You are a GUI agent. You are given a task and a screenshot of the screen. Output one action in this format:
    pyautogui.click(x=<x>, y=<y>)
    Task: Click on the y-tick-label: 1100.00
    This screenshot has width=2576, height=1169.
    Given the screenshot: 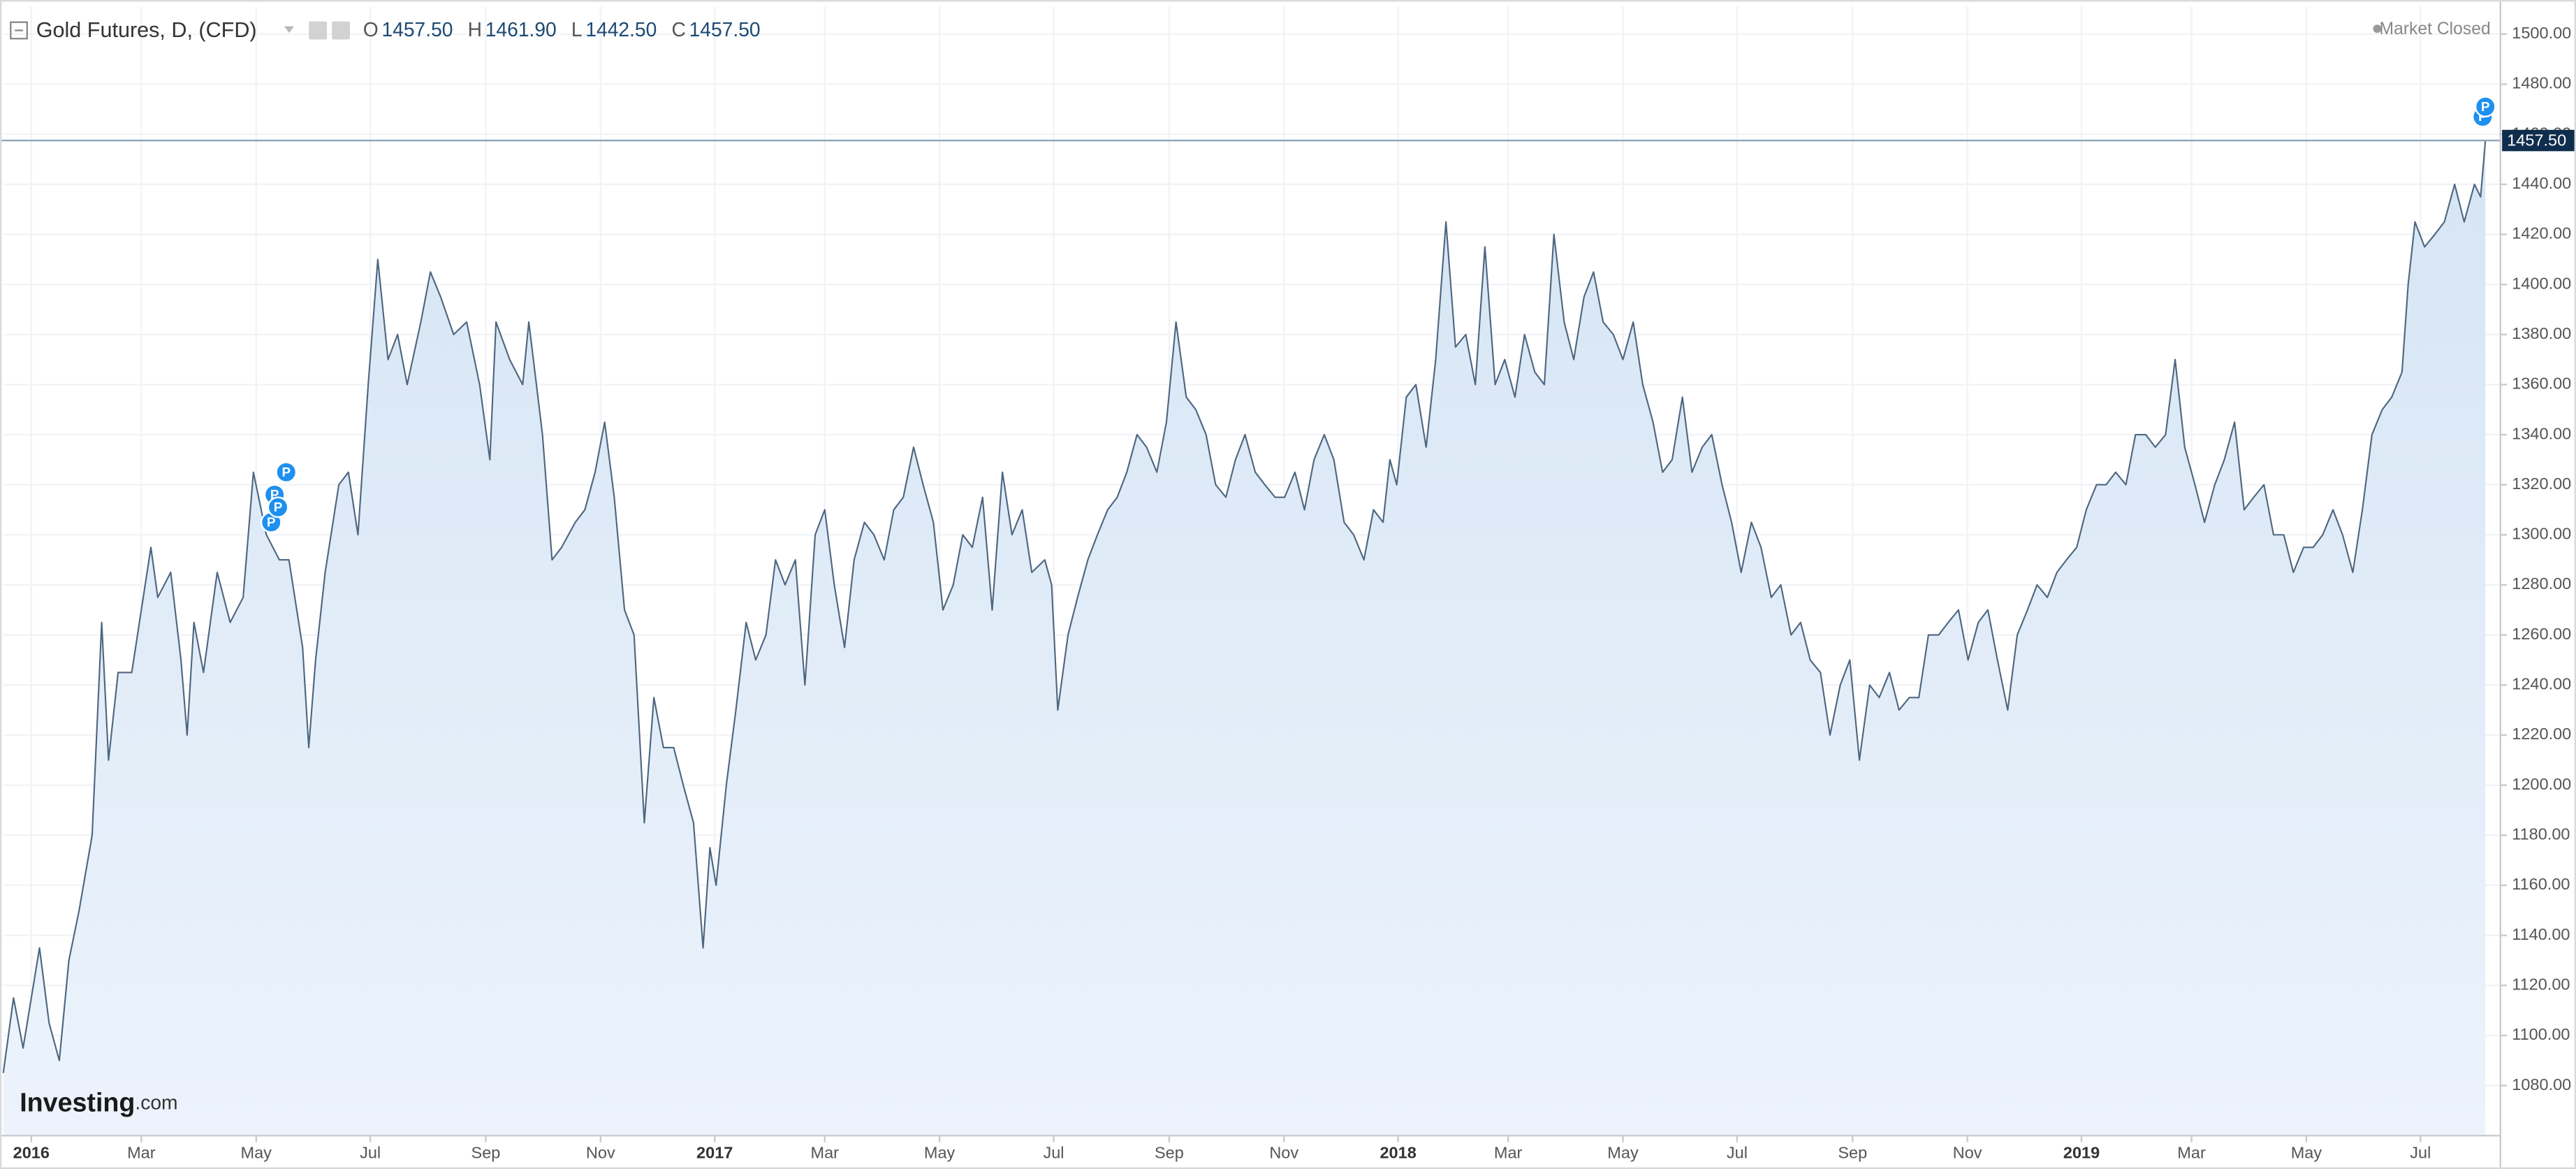 What is the action you would take?
    pyautogui.click(x=2541, y=1034)
    